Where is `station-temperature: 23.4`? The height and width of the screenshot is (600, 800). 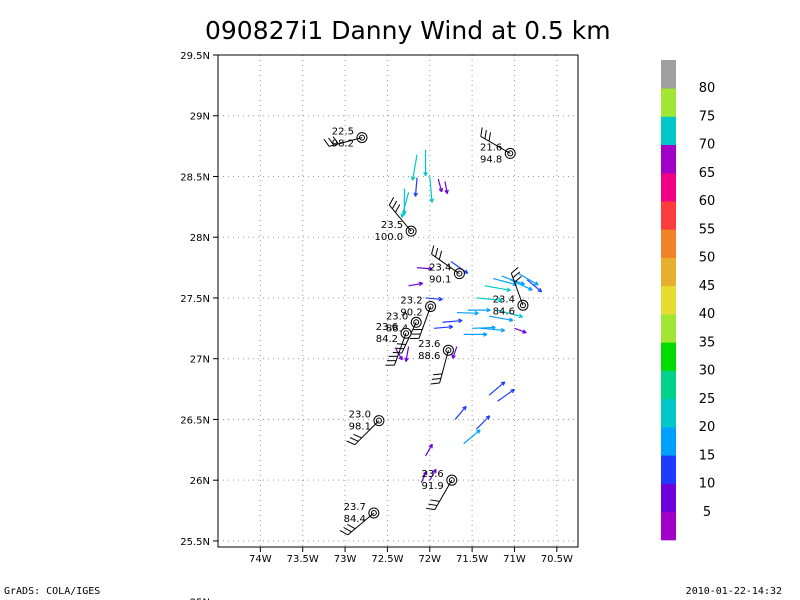
station-temperature: 23.4 is located at coordinates (504, 299).